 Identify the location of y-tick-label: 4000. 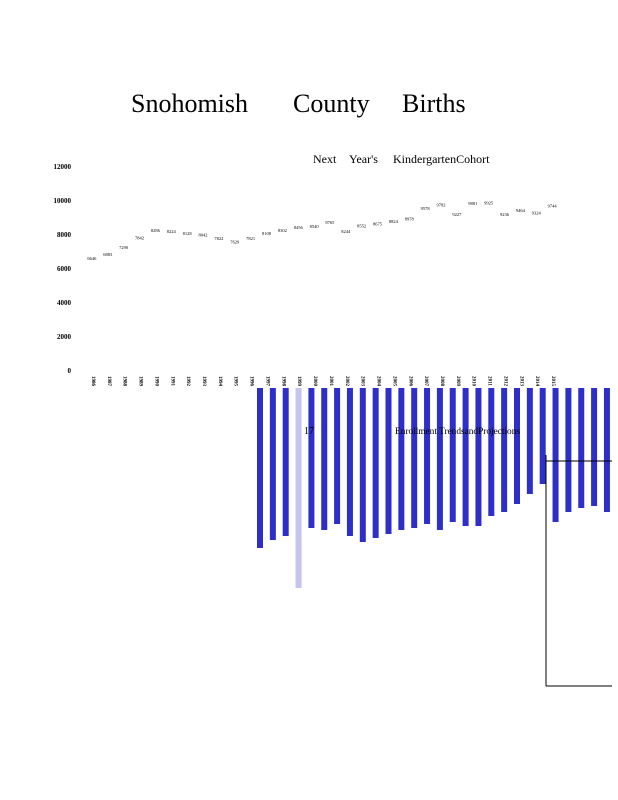
(64, 303).